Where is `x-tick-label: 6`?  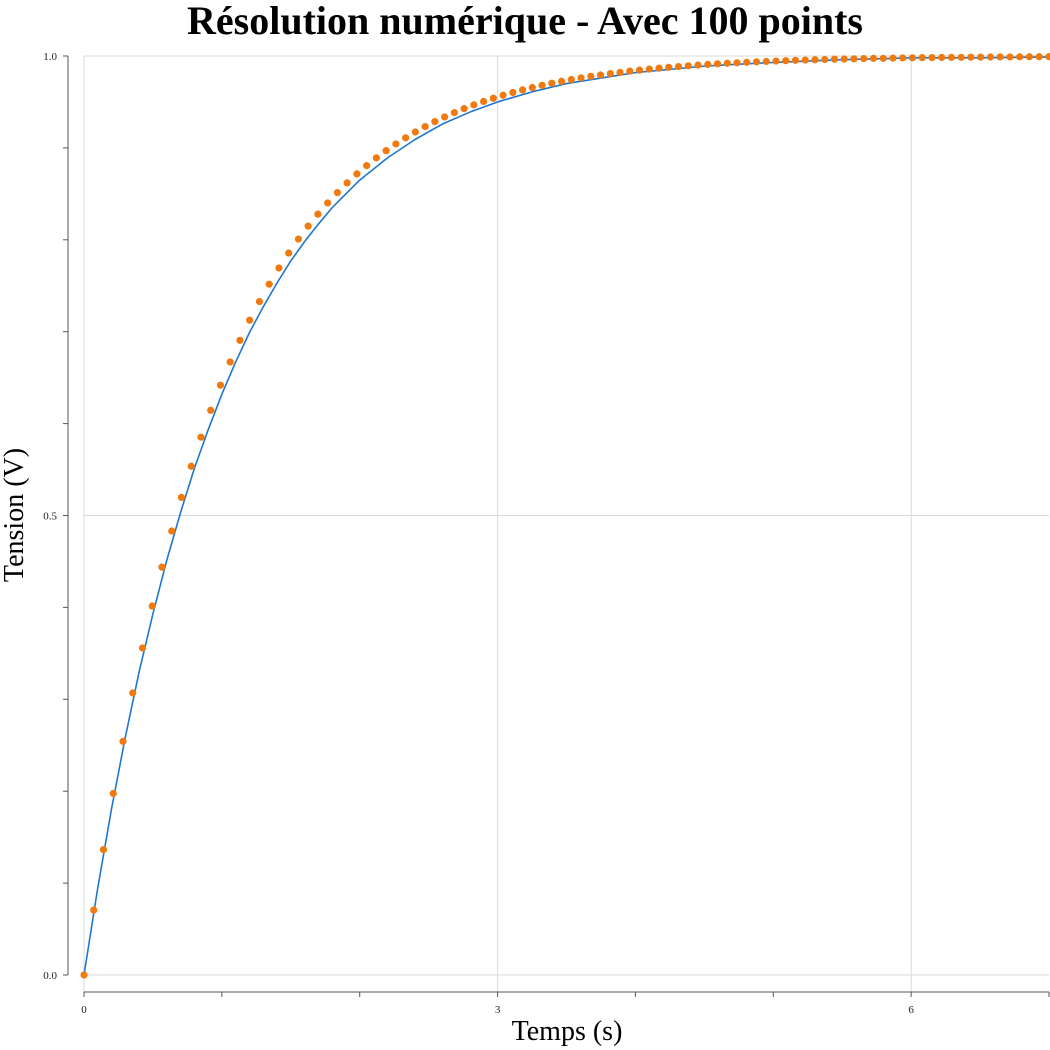
x-tick-label: 6 is located at coordinates (911, 1010).